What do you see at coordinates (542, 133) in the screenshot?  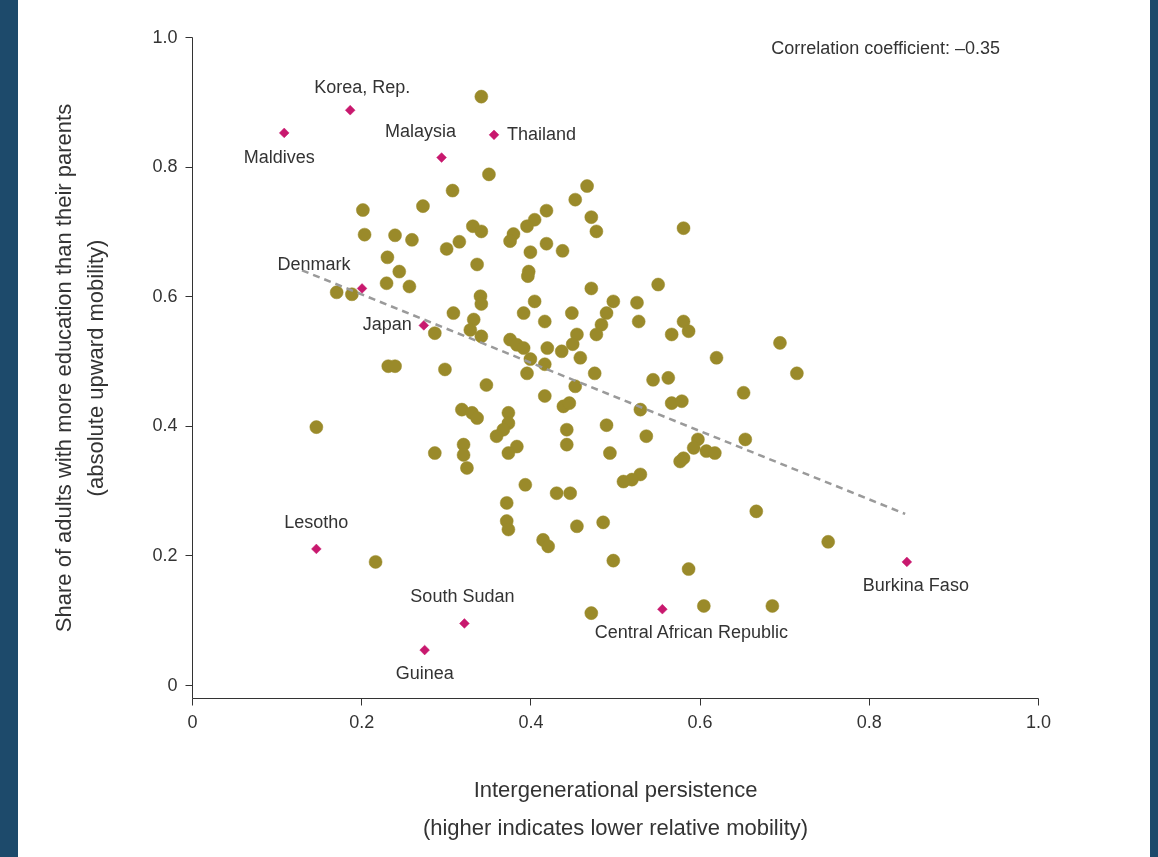 I see `annotation: Thailand` at bounding box center [542, 133].